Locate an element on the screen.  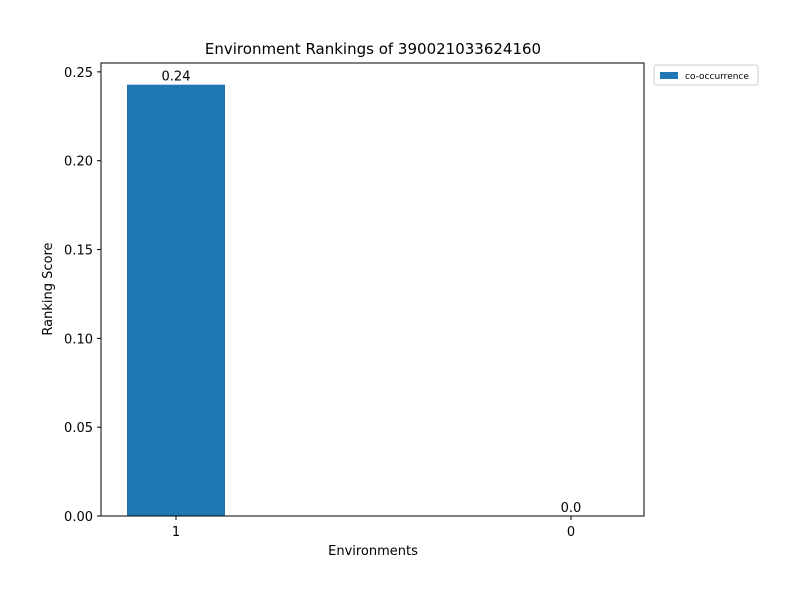
y-tick-label: 0.00 is located at coordinates (78, 517).